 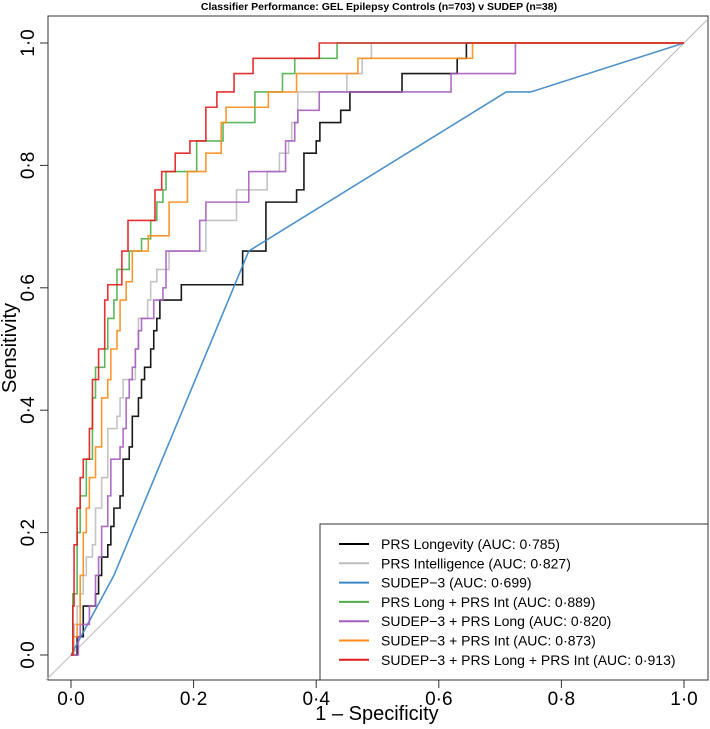 What do you see at coordinates (496, 621) in the screenshot?
I see `legend-label: SUDEP−3 + PRS Long (AUC: 0·820)` at bounding box center [496, 621].